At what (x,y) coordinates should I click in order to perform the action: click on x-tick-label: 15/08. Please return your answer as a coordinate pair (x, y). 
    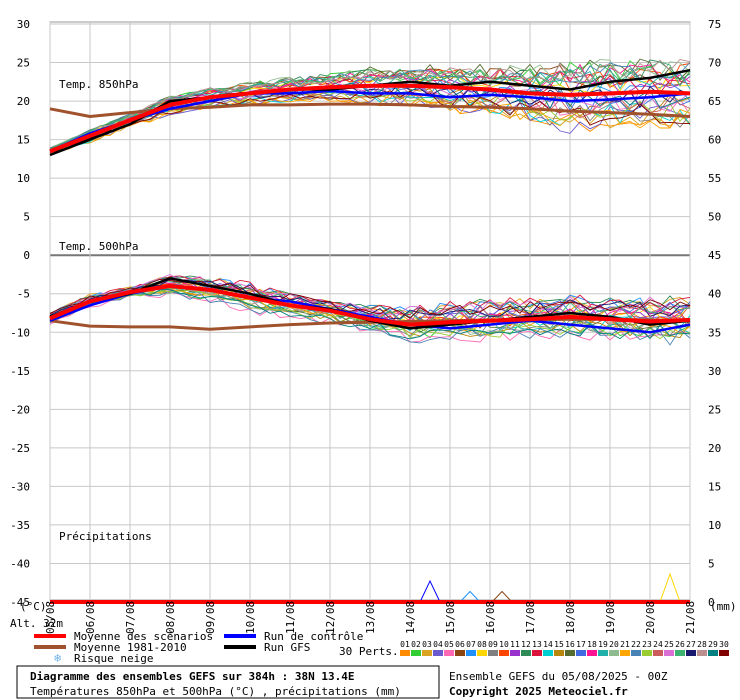
    Looking at the image, I should click on (450, 617).